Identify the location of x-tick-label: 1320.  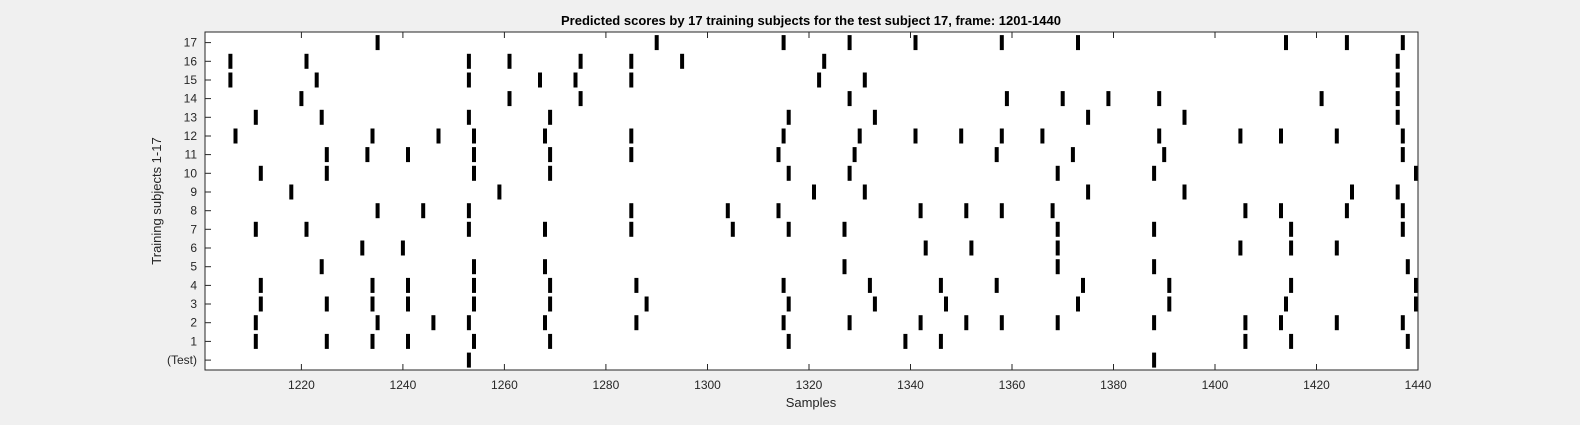
(809, 385).